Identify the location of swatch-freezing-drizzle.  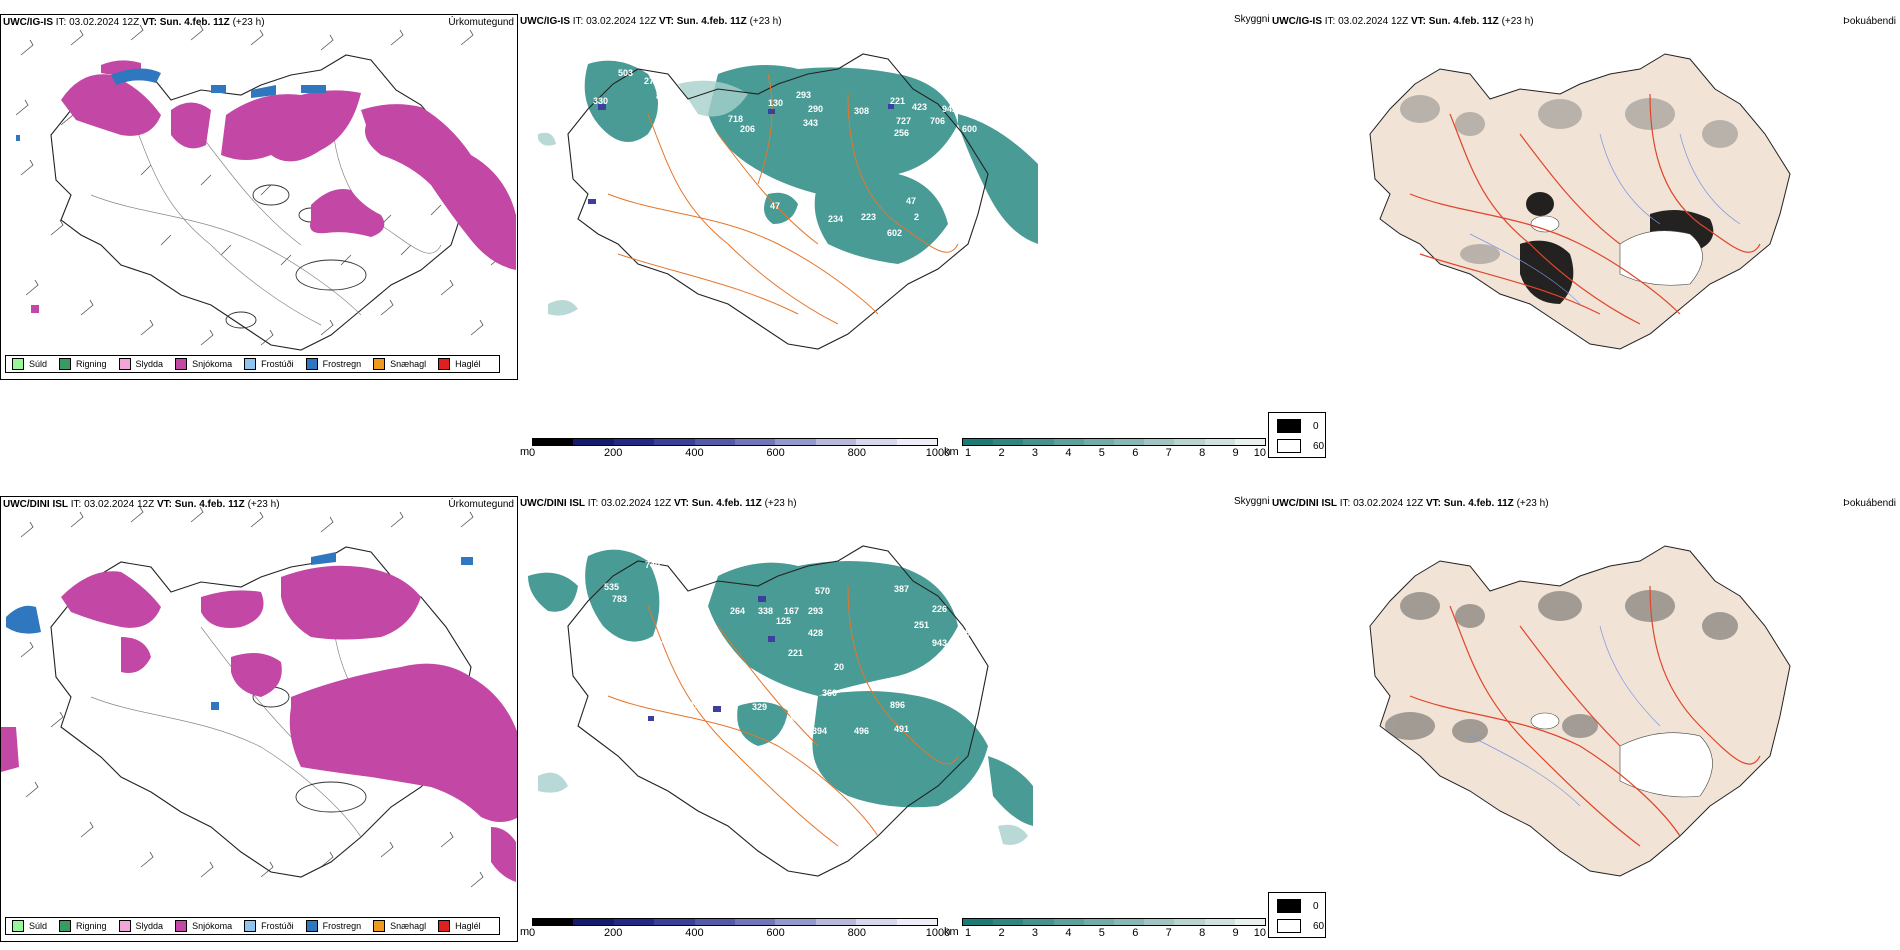
(250, 364).